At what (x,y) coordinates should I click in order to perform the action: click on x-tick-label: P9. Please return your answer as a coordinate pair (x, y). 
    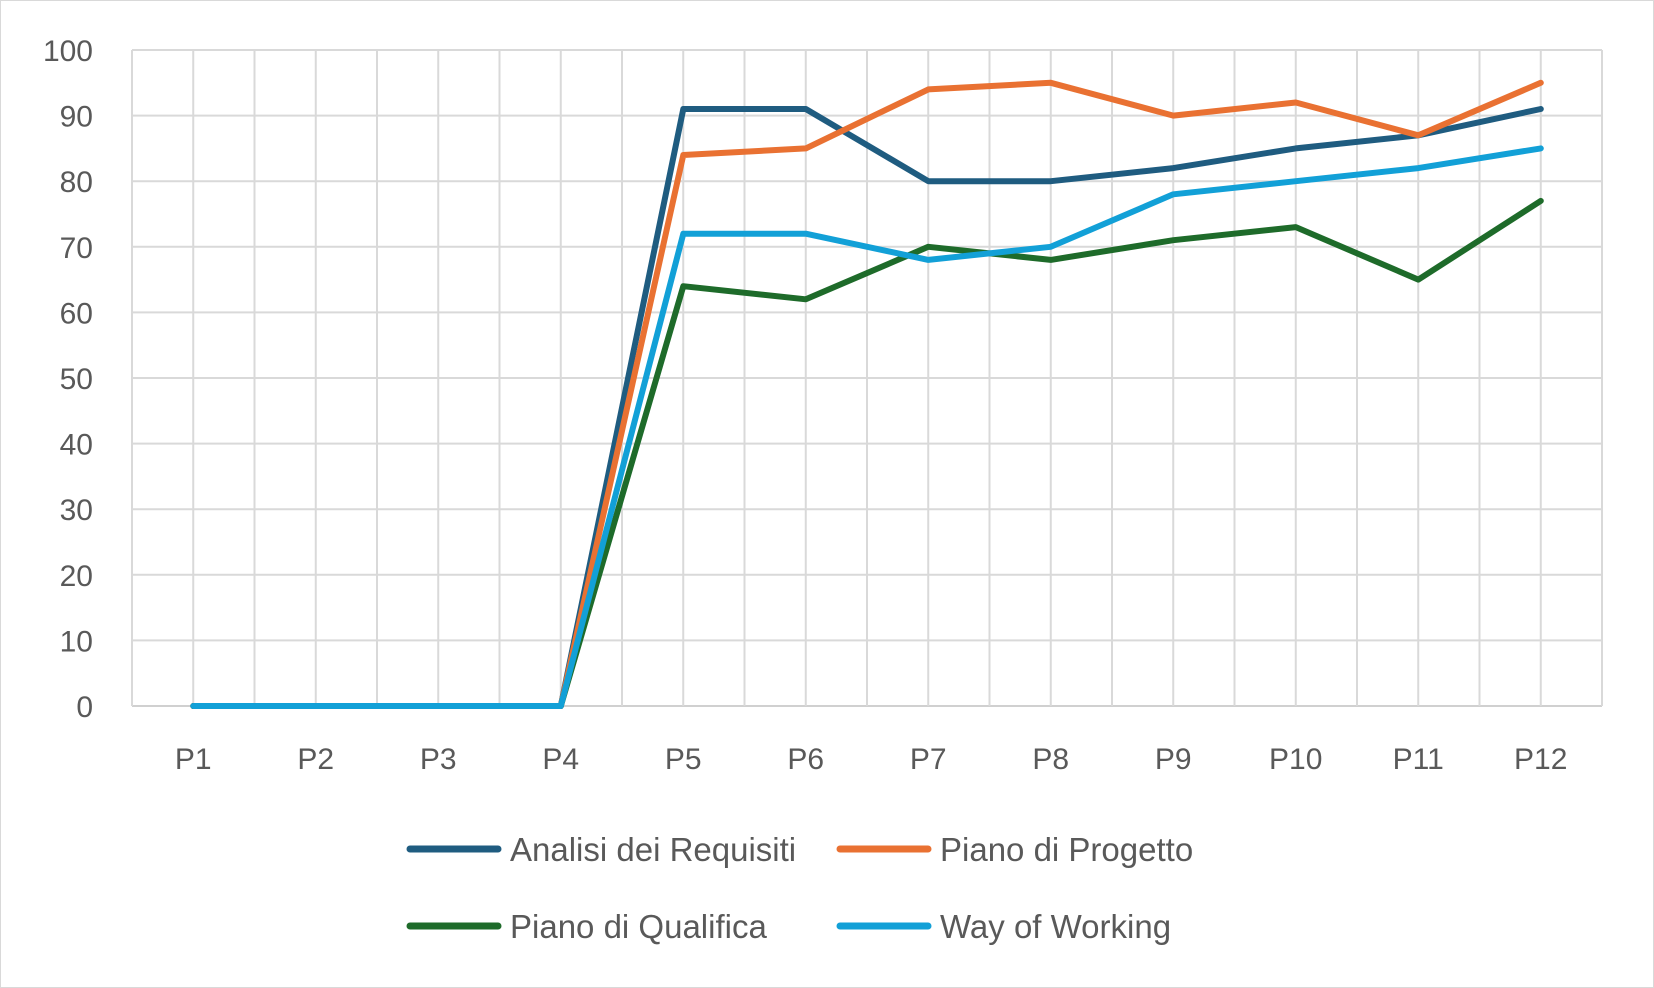
    Looking at the image, I should click on (1173, 759).